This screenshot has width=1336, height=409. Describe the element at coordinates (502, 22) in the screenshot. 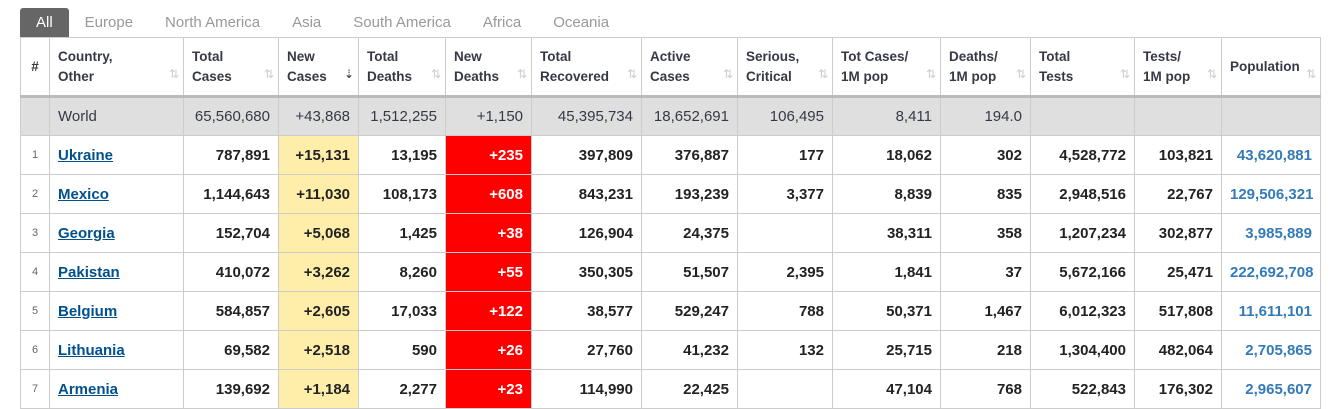

I see `tab-africa: Africa` at that location.